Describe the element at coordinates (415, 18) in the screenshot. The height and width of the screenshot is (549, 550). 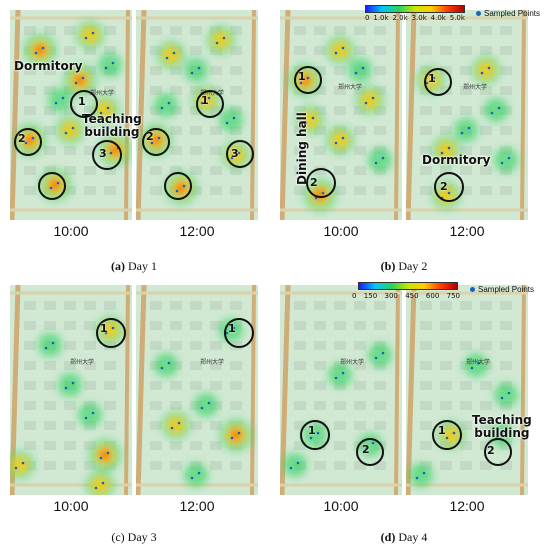
I see `colorbar-ticks-top: 0 1.0k 2.0k 3.0k 4.0k 5.0k` at that location.